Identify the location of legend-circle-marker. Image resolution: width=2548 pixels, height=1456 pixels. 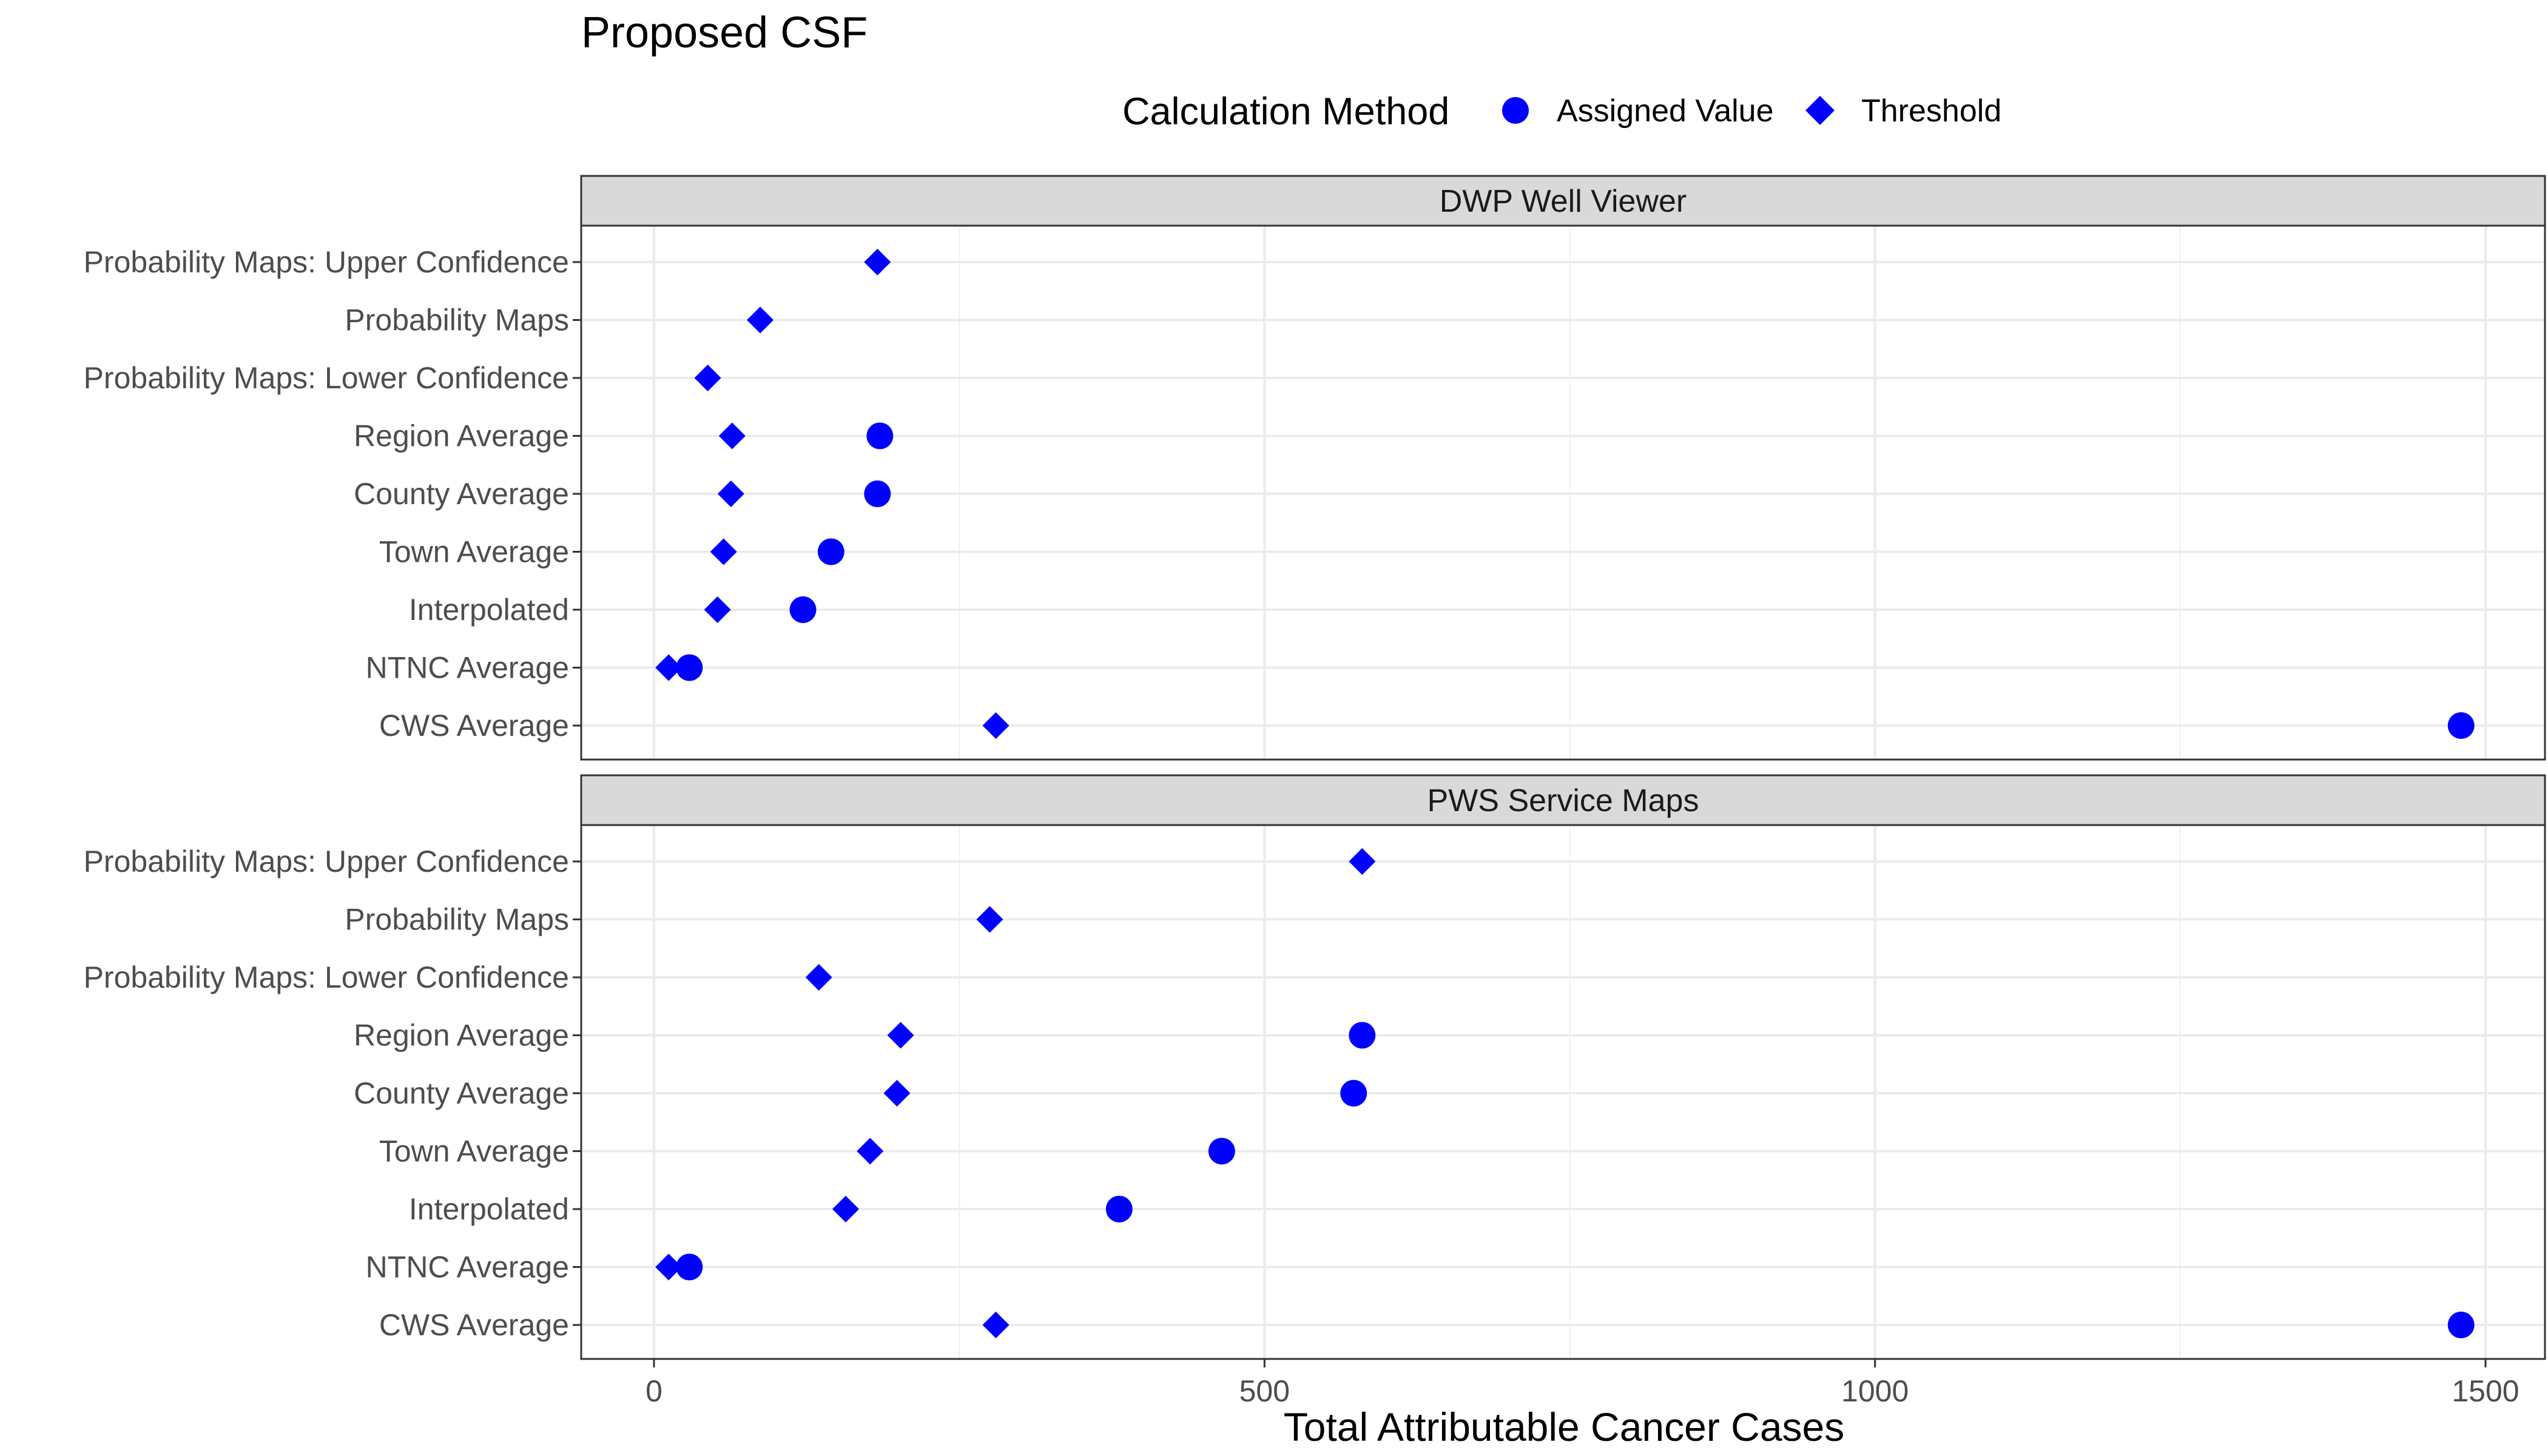
(1515, 110).